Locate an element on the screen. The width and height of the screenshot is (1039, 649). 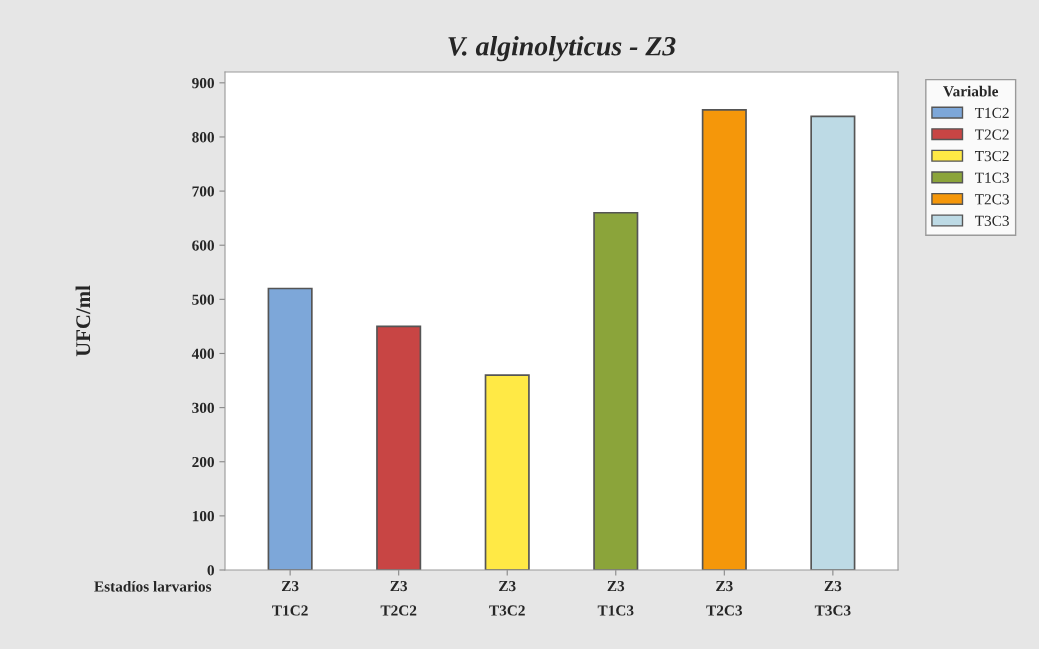
legend-label: T1C2 is located at coordinates (991, 113).